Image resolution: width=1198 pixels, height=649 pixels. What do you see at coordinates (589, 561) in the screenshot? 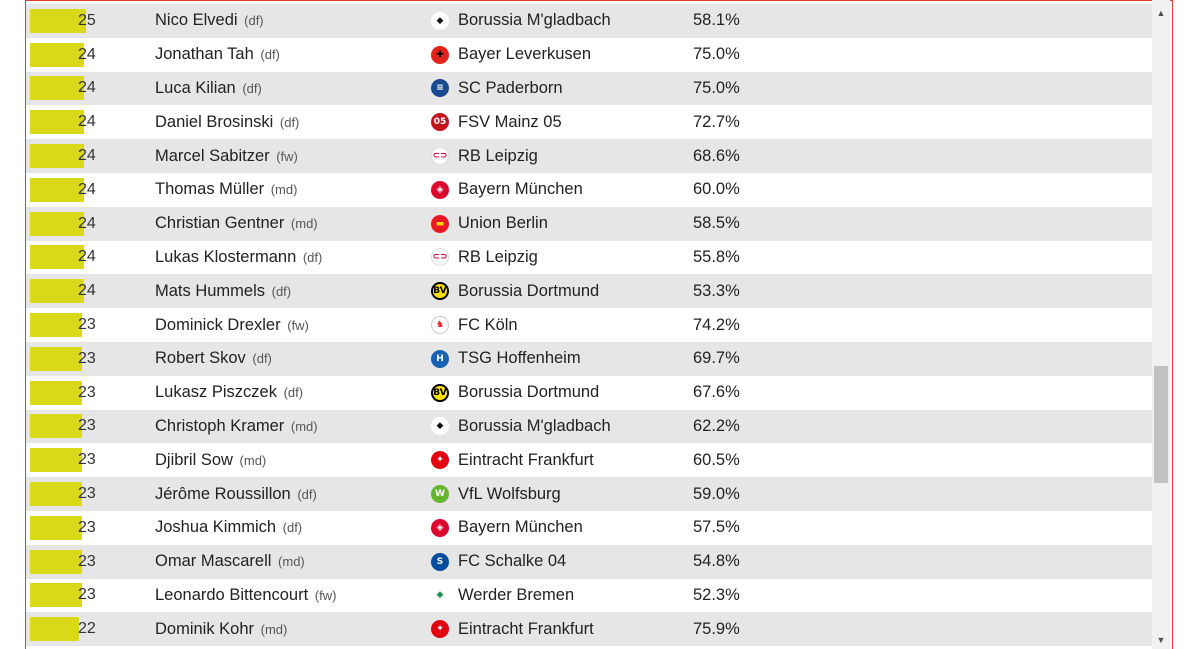
I see `table-row: 23 Omar Mascarell (md) S FC Schalke 04 54.8%` at bounding box center [589, 561].